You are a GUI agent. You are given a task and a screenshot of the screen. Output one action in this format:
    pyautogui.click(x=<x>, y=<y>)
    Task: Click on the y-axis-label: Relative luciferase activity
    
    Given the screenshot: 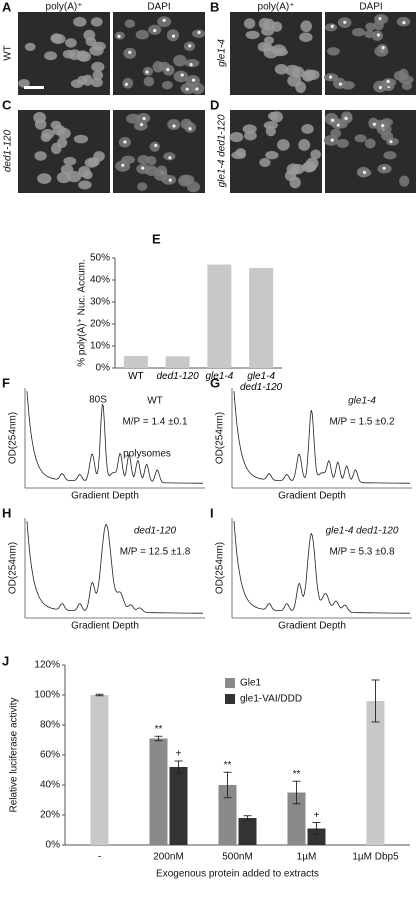 What is the action you would take?
    pyautogui.click(x=14, y=754)
    